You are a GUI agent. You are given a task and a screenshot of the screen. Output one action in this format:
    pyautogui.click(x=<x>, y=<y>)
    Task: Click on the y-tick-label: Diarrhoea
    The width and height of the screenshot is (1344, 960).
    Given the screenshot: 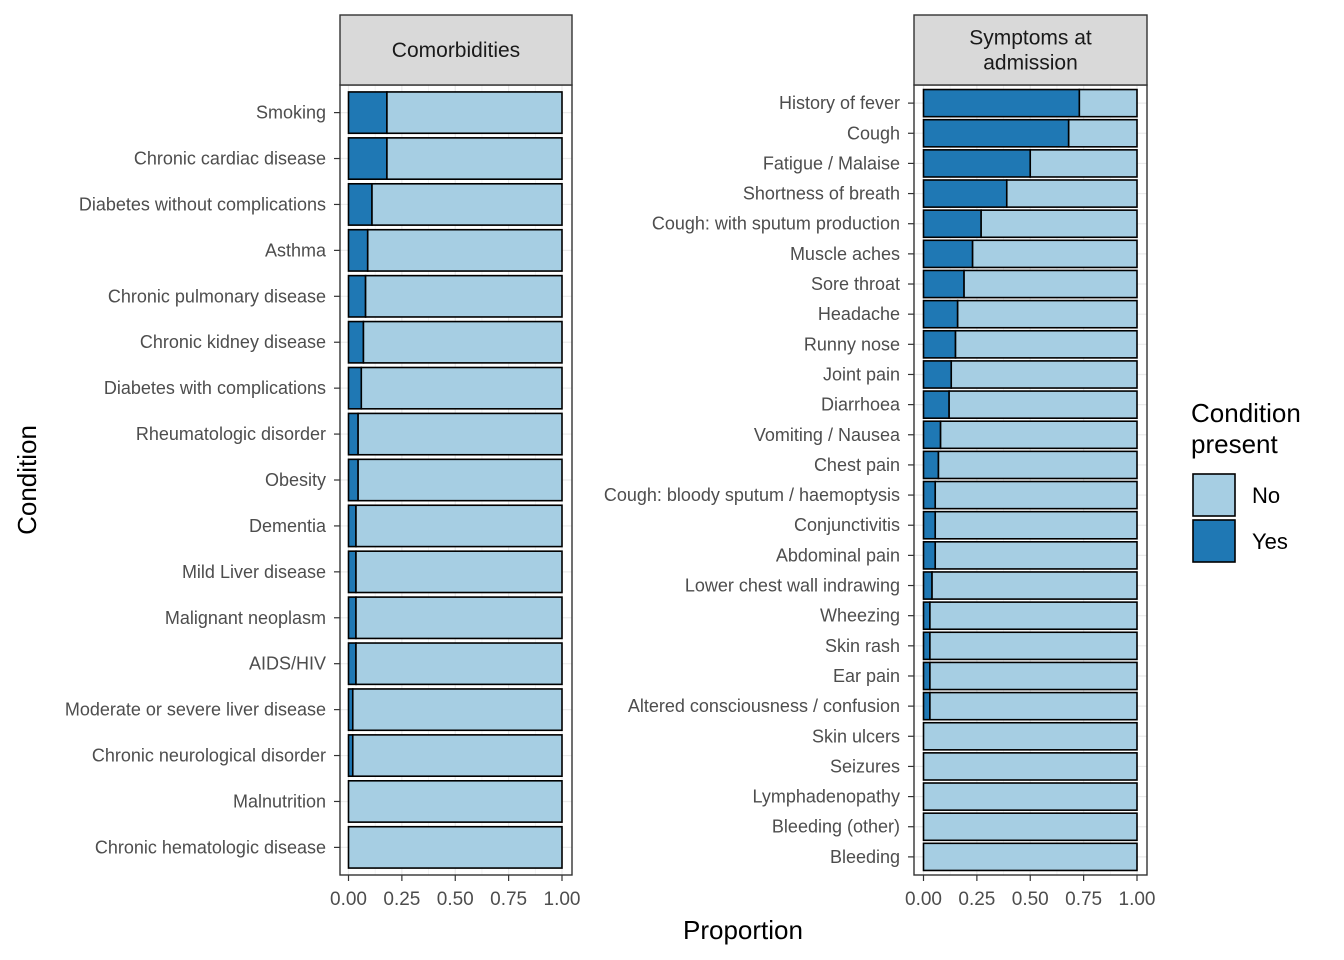 What is the action you would take?
    pyautogui.click(x=861, y=405)
    